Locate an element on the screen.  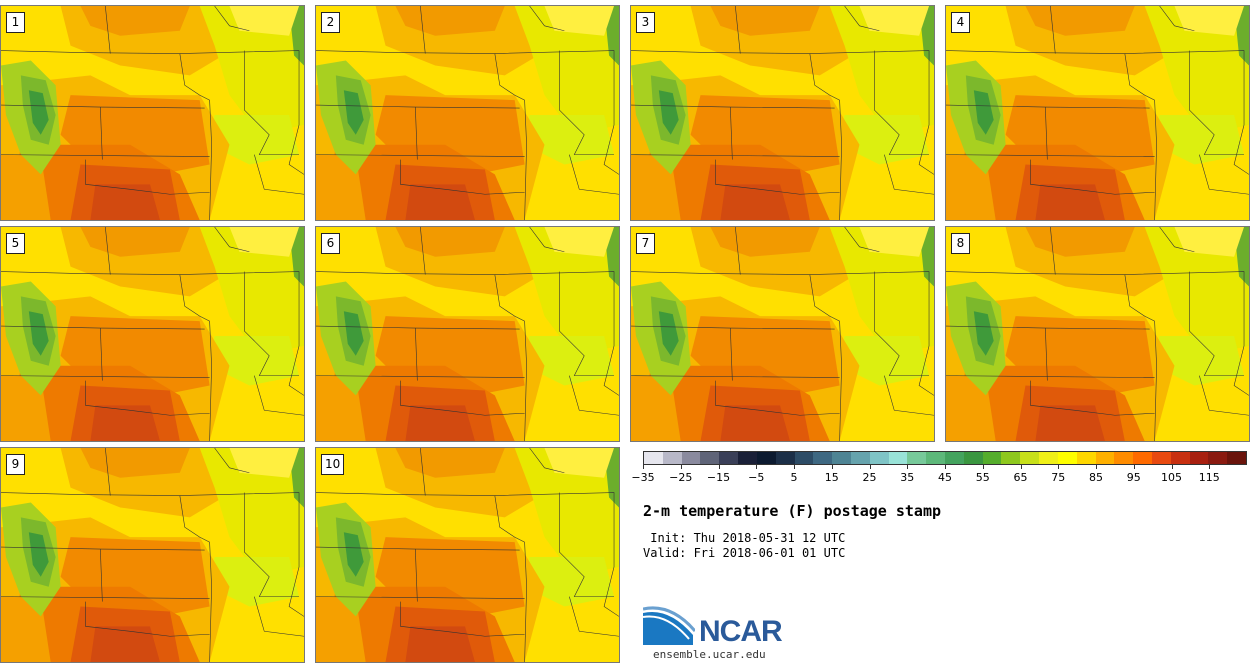
member-number-label: 2 is located at coordinates (330, 22).